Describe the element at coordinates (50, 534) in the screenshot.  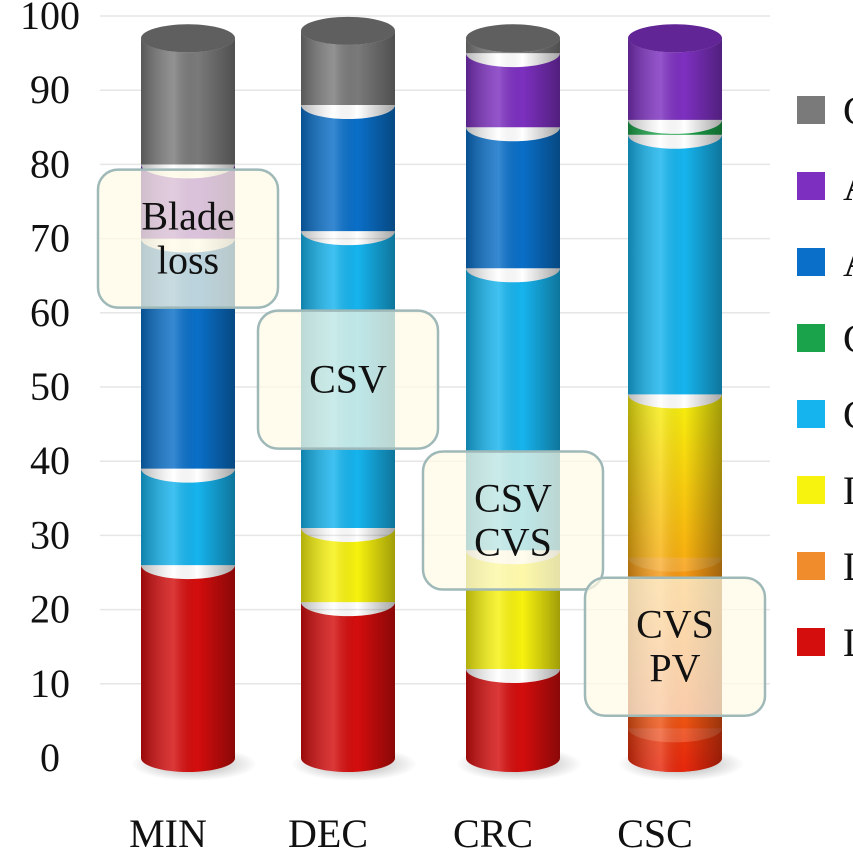
I see `y-tick-label: 30` at that location.